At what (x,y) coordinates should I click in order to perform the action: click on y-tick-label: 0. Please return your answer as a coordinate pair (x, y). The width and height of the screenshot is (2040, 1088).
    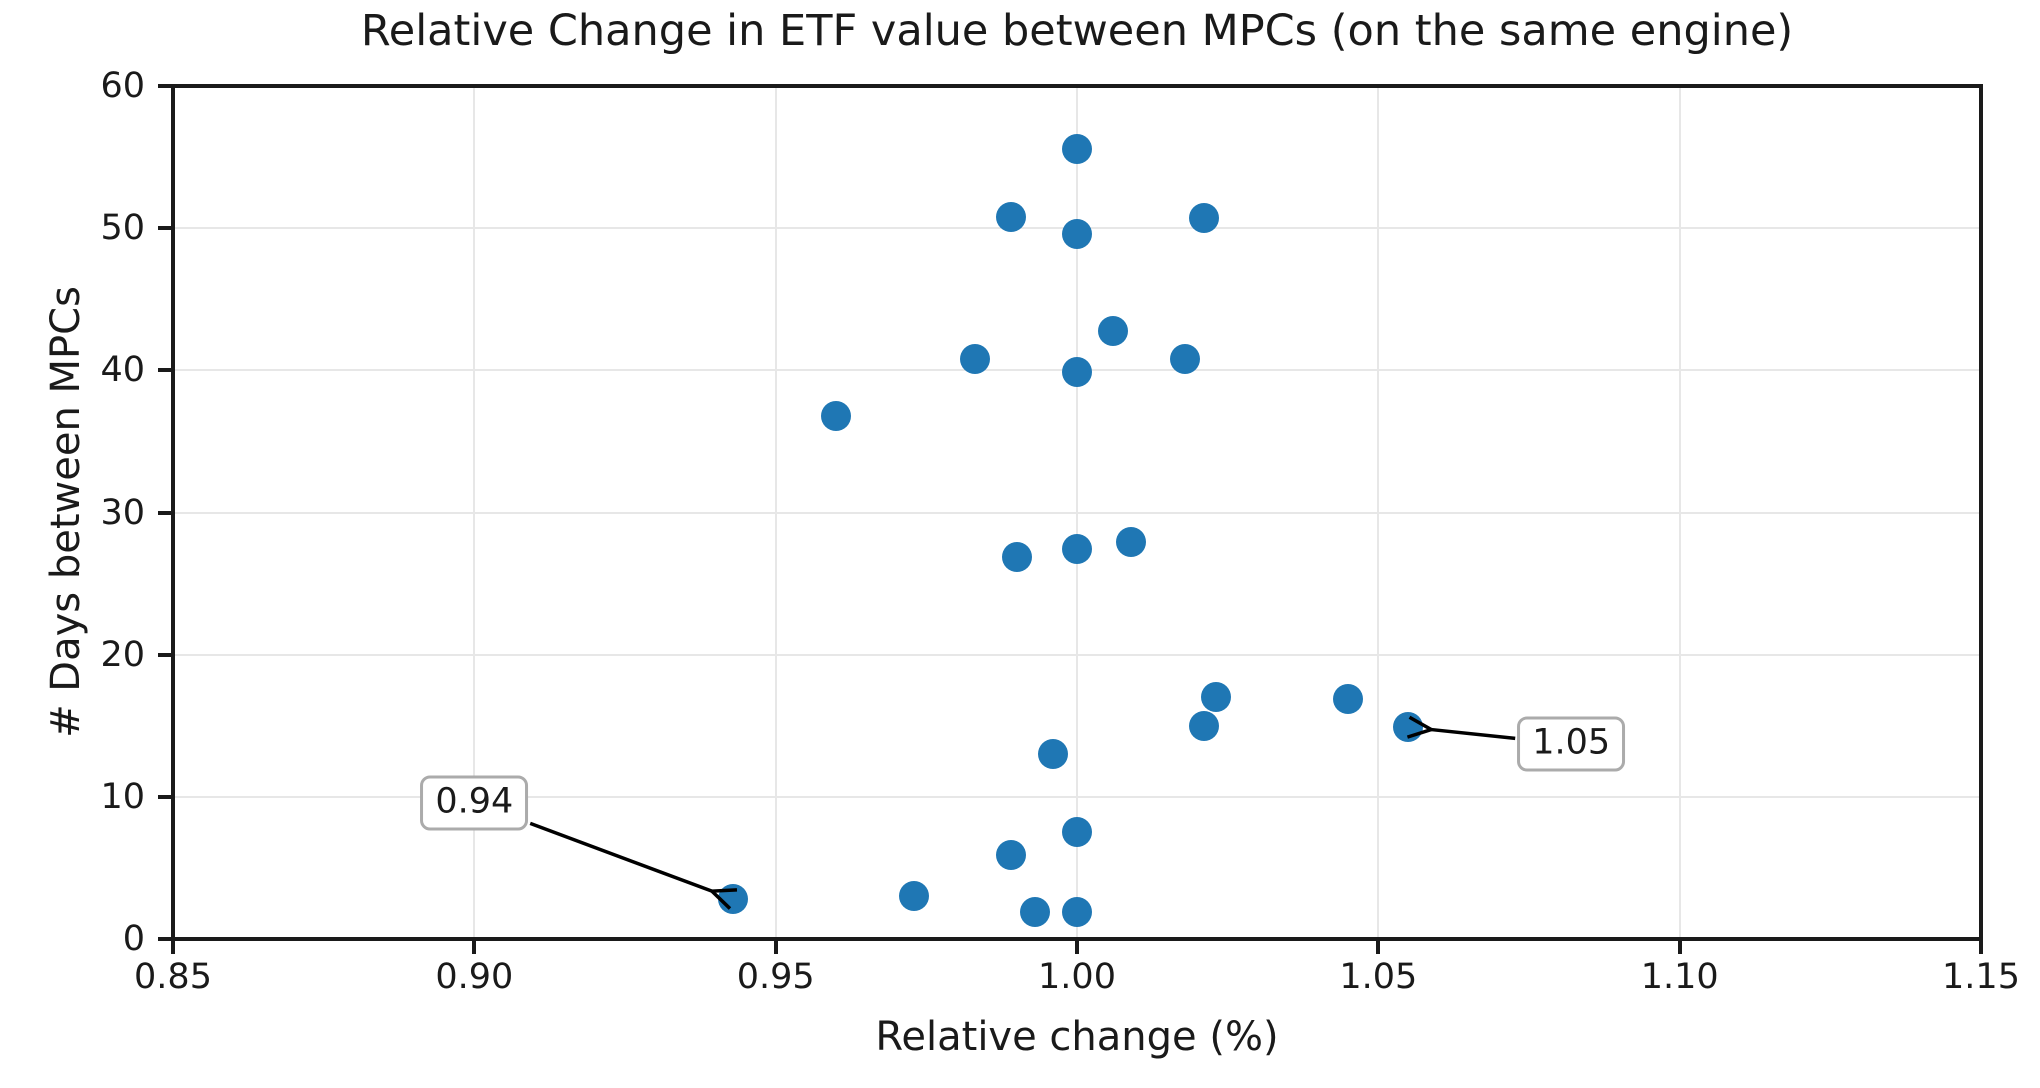
    Looking at the image, I should click on (133, 939).